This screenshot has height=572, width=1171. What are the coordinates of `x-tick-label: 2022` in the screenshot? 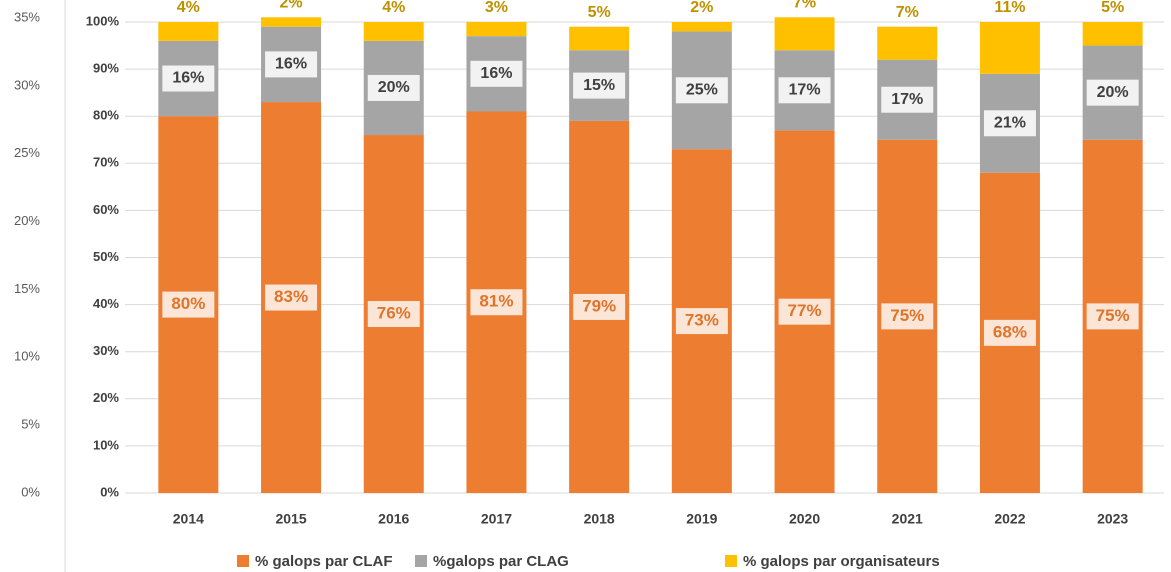 It's located at (1009, 519).